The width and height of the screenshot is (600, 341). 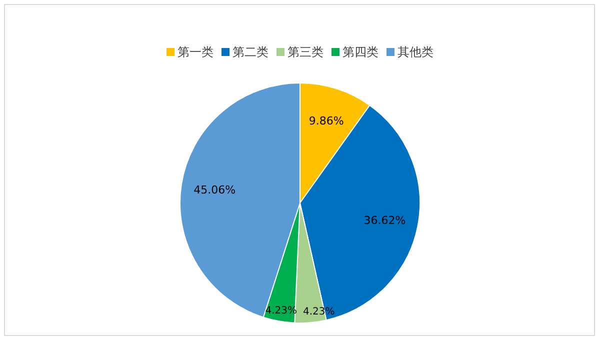 I want to click on legend-label: 第一类, so click(x=196, y=52).